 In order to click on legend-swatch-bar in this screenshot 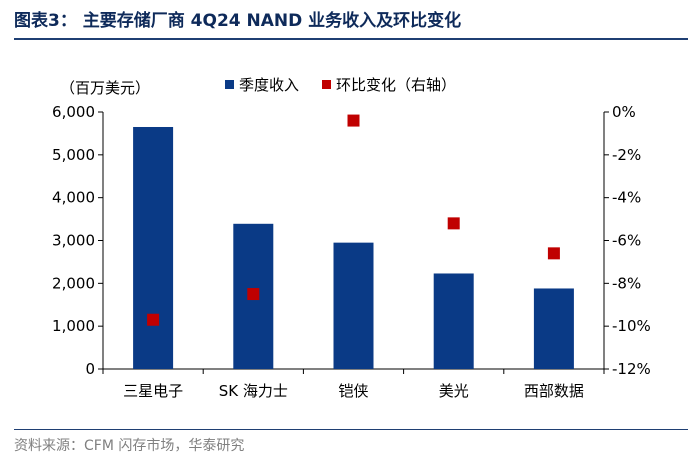, I will do `click(229, 84)`.